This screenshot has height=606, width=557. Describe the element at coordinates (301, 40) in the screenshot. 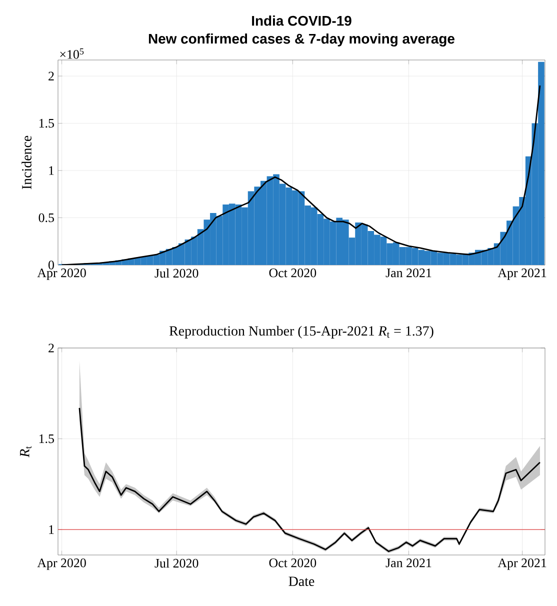

I see `chart-subtitle: New confirmed cases & 7-day moving average` at that location.